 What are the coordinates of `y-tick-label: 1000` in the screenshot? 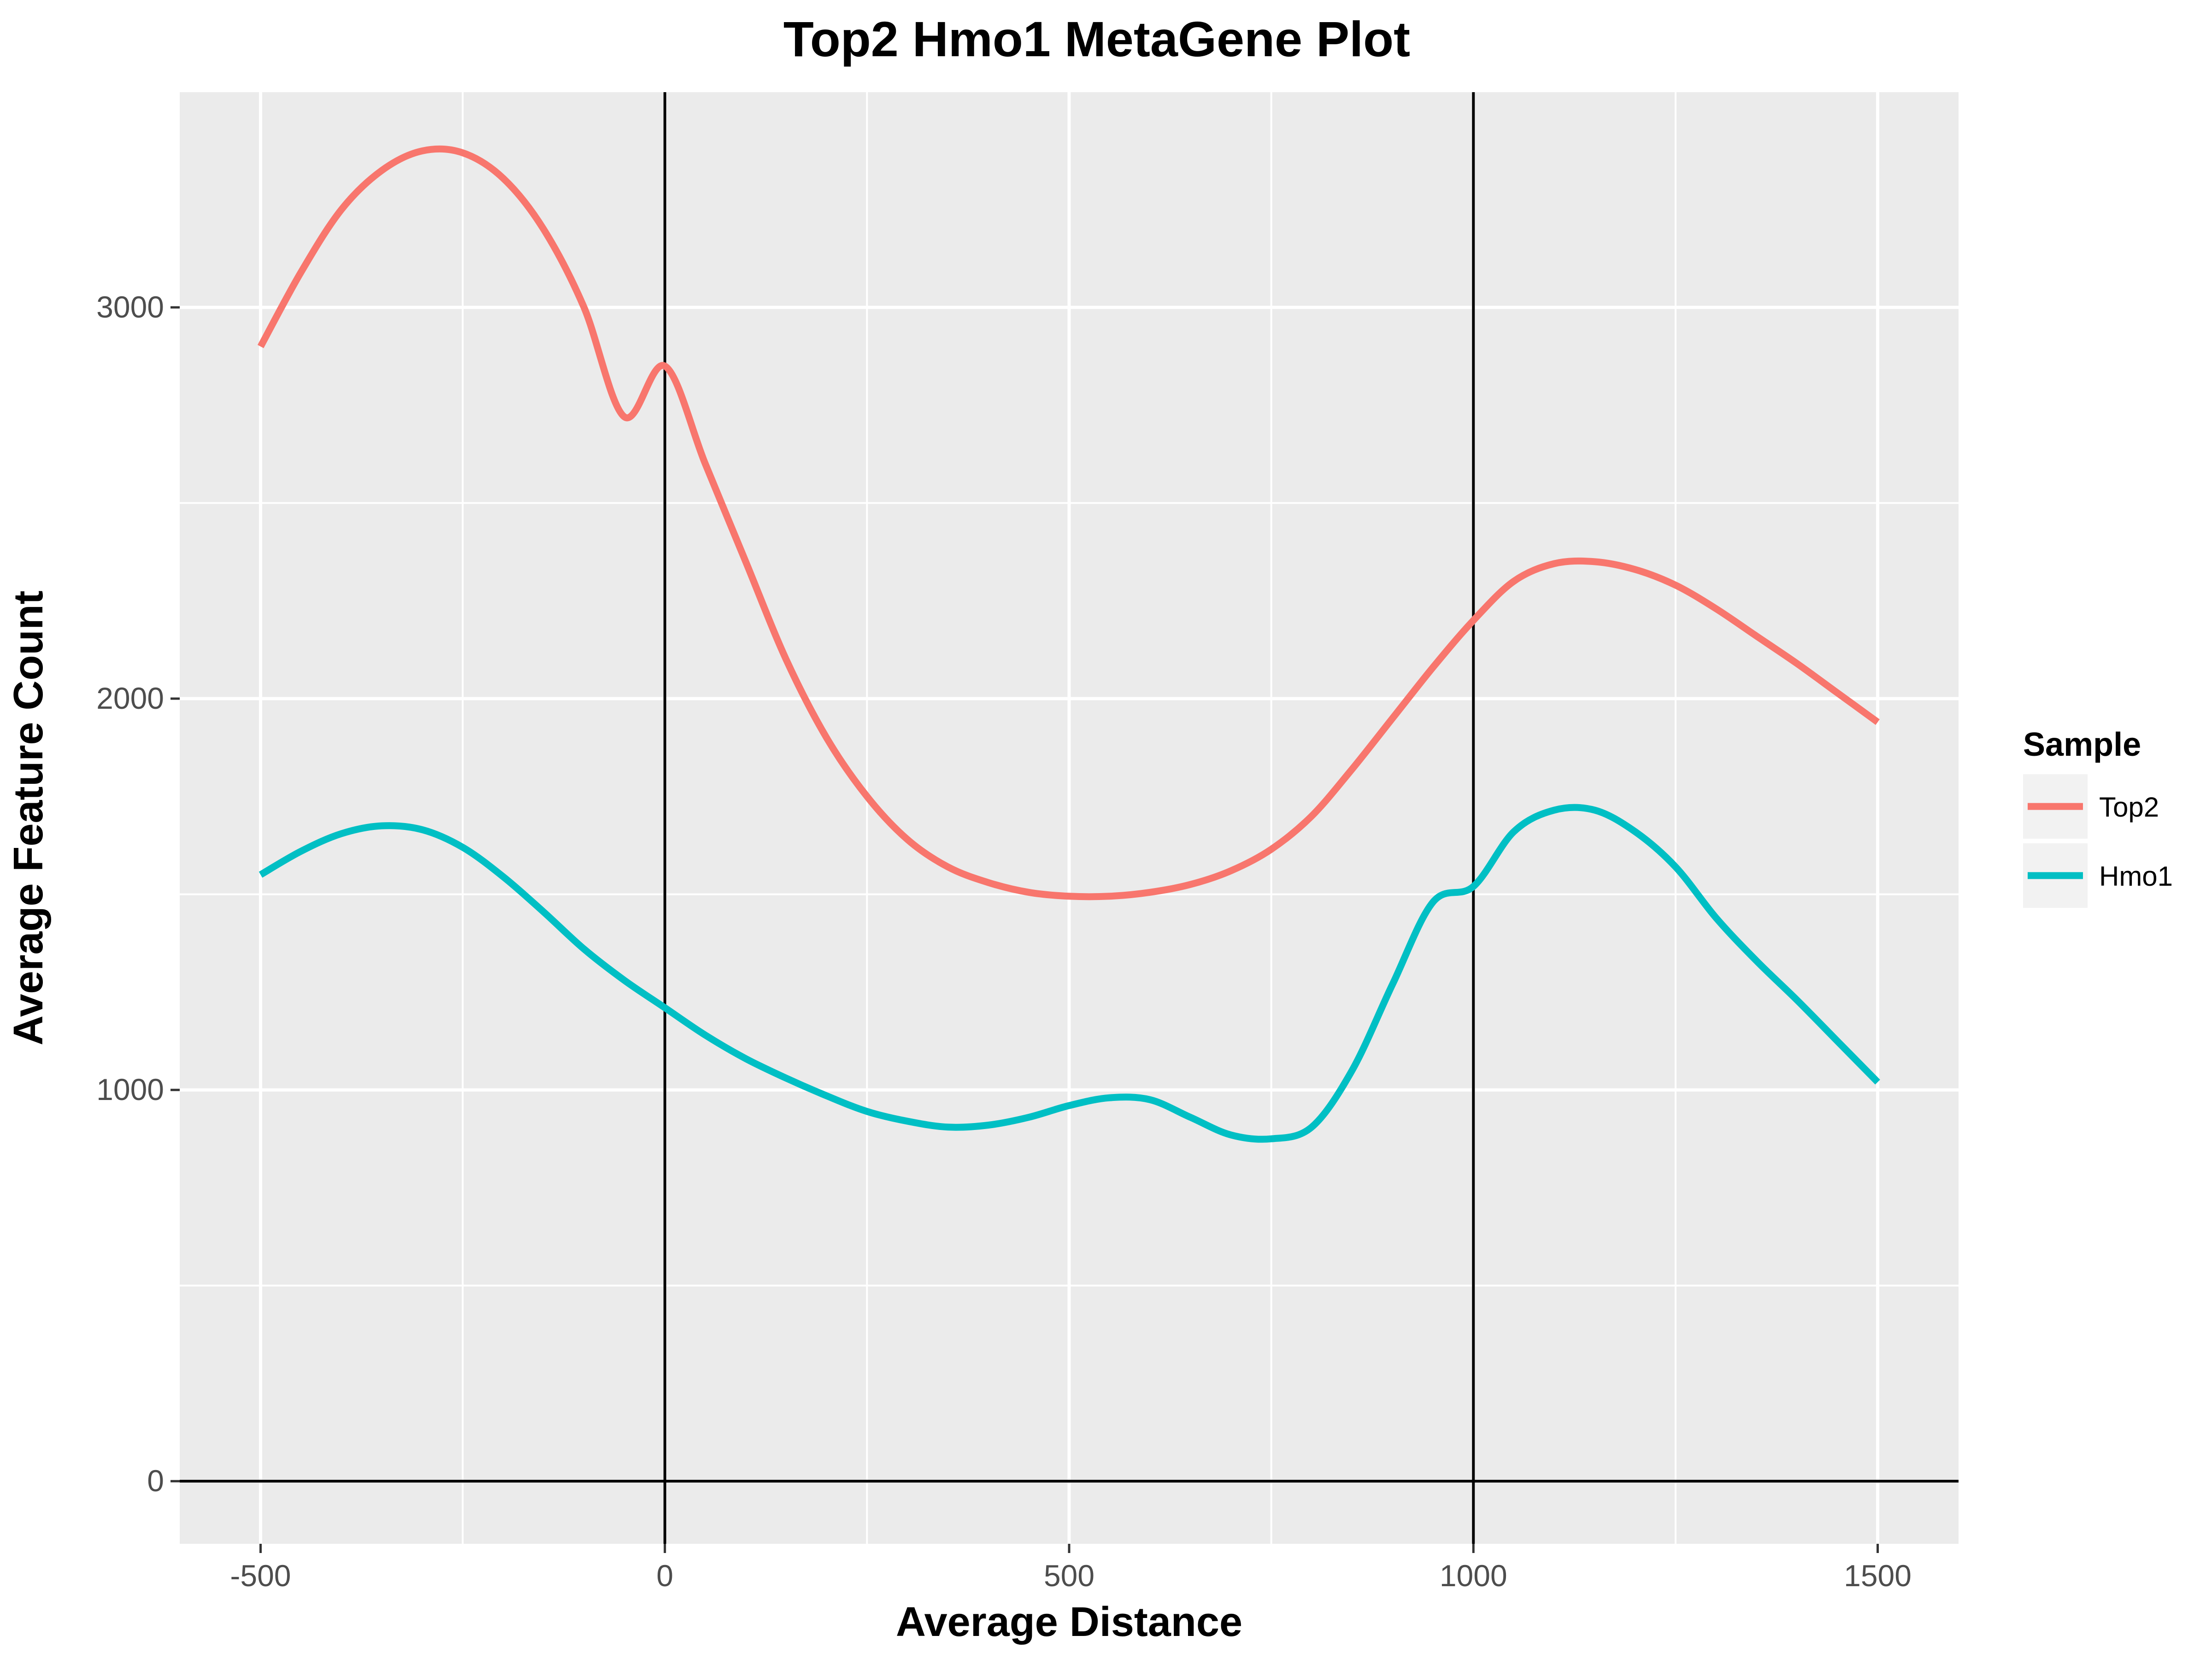 It's located at (130, 1089).